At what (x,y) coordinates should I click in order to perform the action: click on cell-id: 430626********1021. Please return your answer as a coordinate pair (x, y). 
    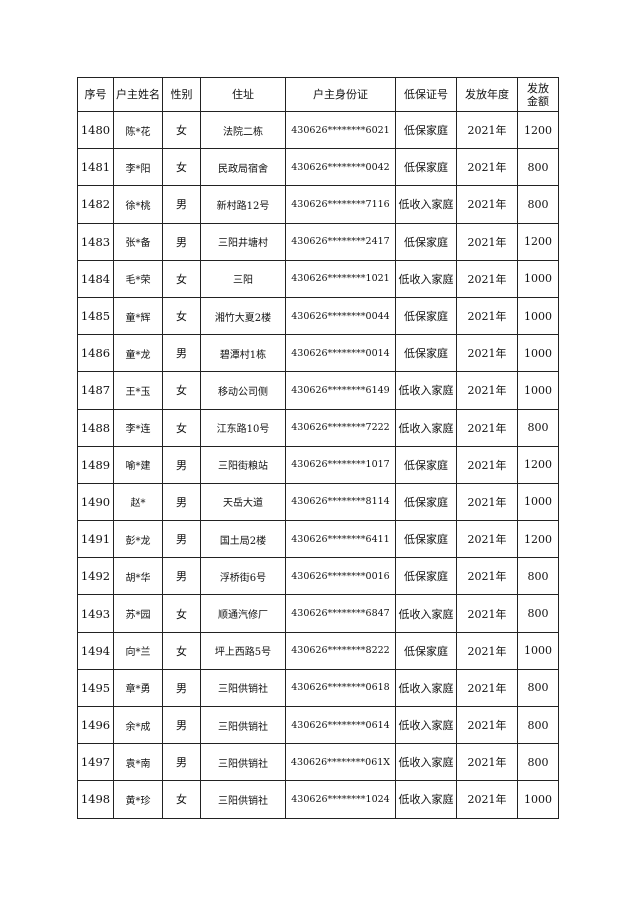
    Looking at the image, I should click on (340, 278).